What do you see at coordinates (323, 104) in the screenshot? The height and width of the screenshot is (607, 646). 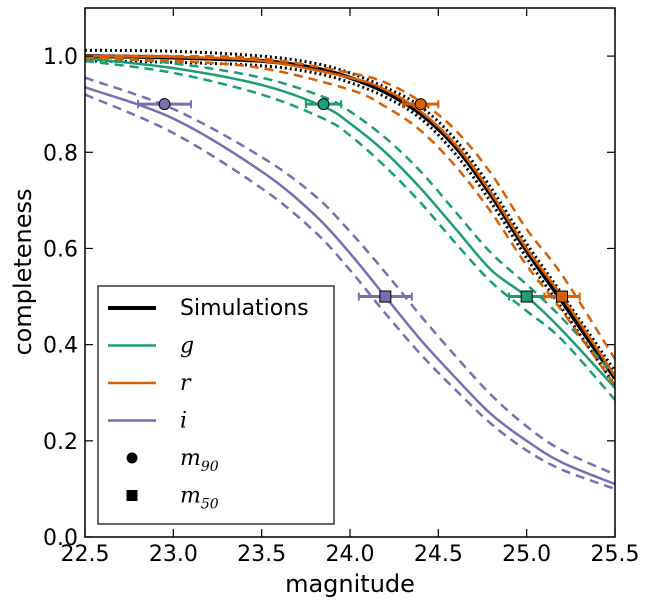 I see `marker-g-circle` at bounding box center [323, 104].